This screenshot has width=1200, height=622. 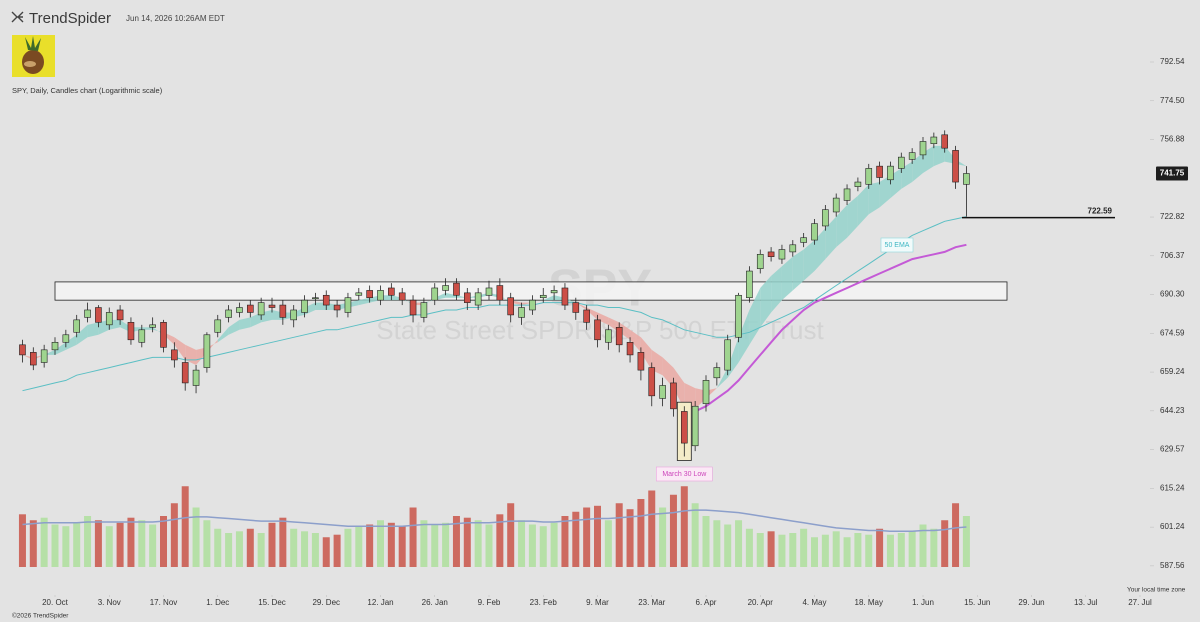 I want to click on time-zone-note: Your local time zone, so click(x=1156, y=590).